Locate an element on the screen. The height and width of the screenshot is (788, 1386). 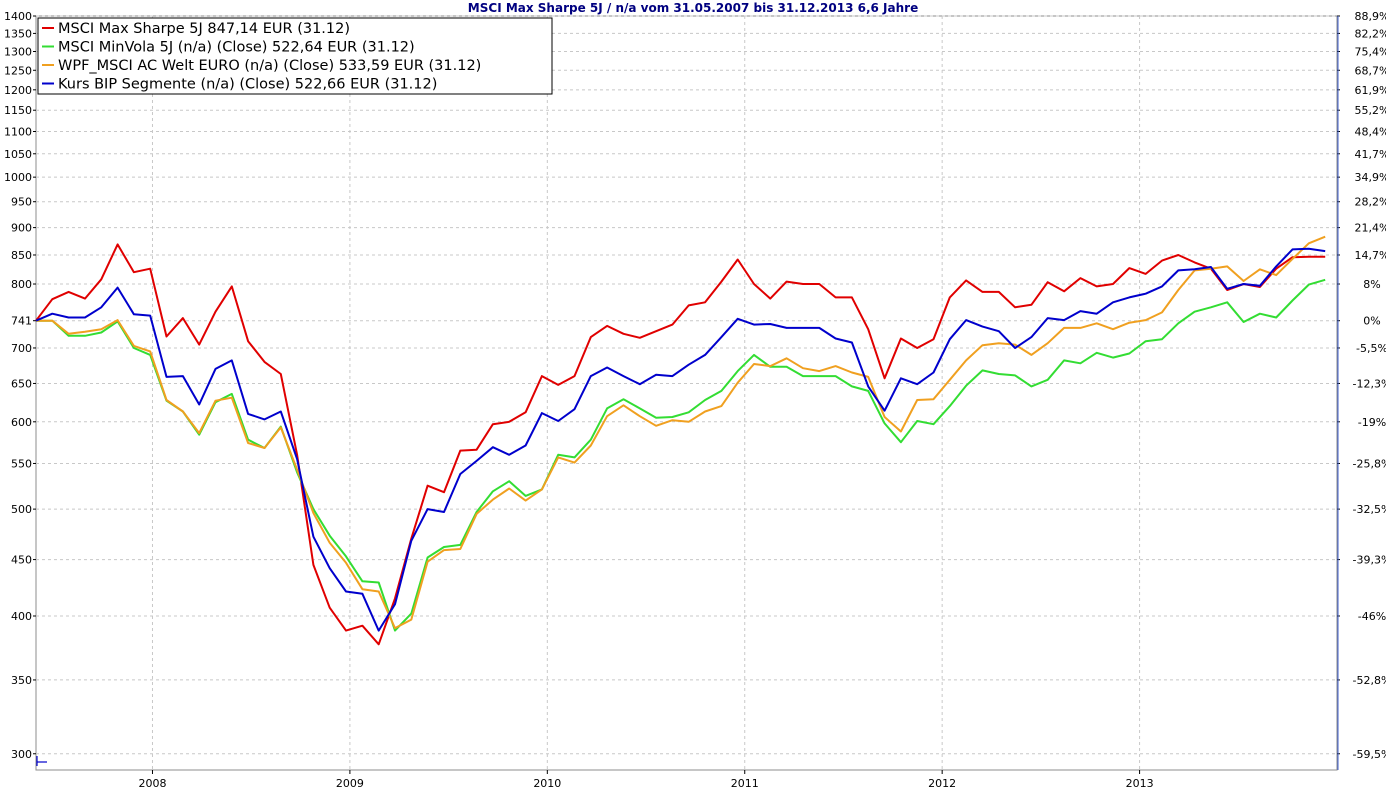
marker-layer is located at coordinates (41, 761).